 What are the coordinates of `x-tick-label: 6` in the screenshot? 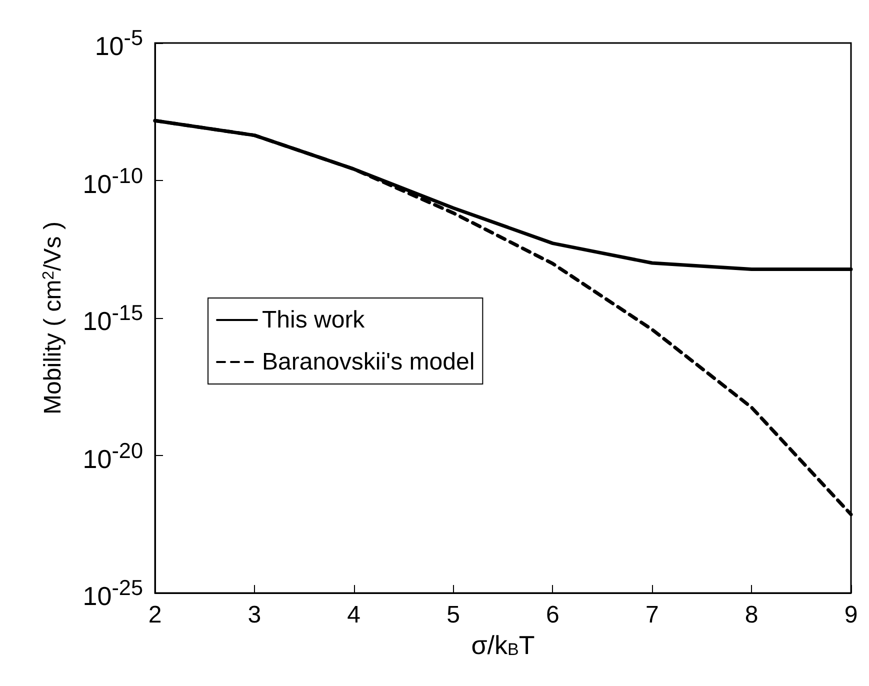 It's located at (553, 615).